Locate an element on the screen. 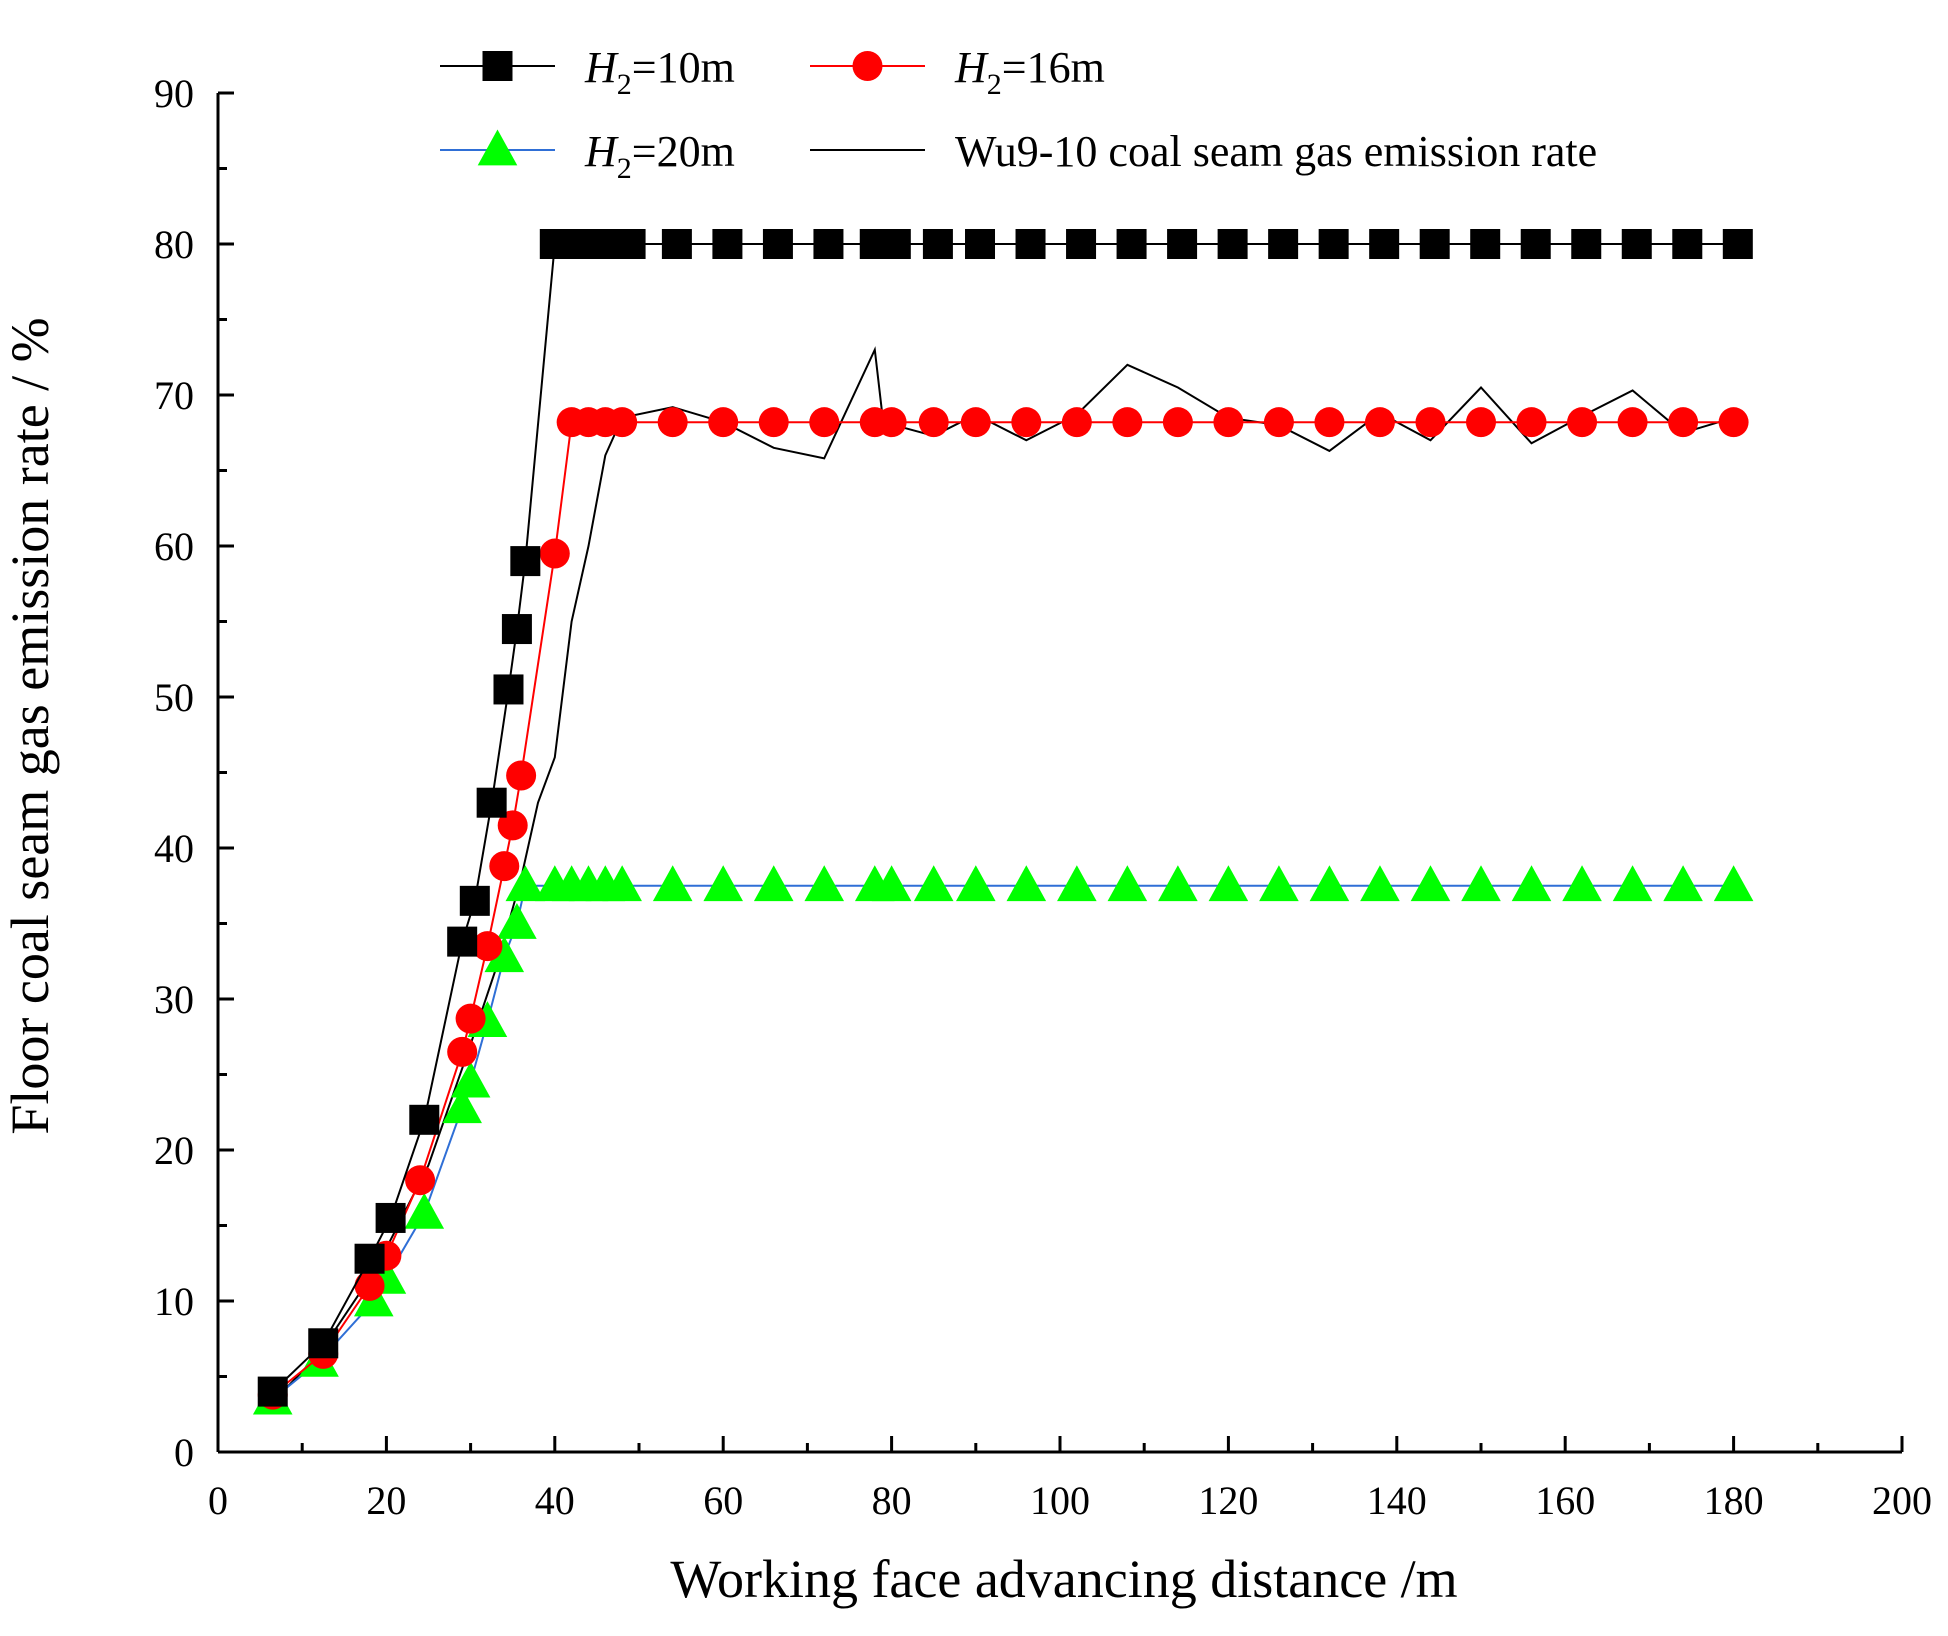  legend-label-var: H is located at coordinates (971, 67).